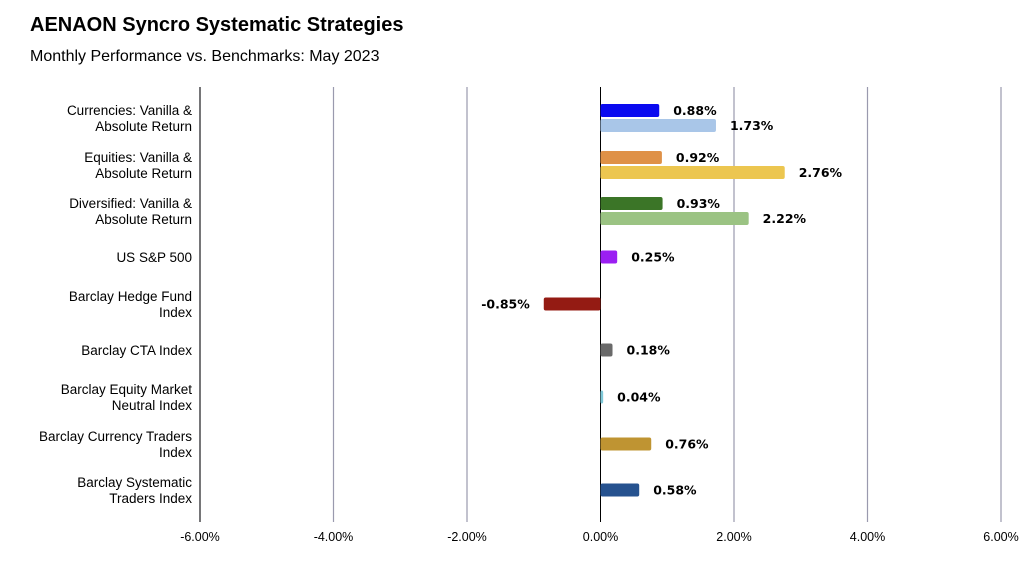 This screenshot has width=1024, height=561. I want to click on data-label: 0.92%, so click(698, 157).